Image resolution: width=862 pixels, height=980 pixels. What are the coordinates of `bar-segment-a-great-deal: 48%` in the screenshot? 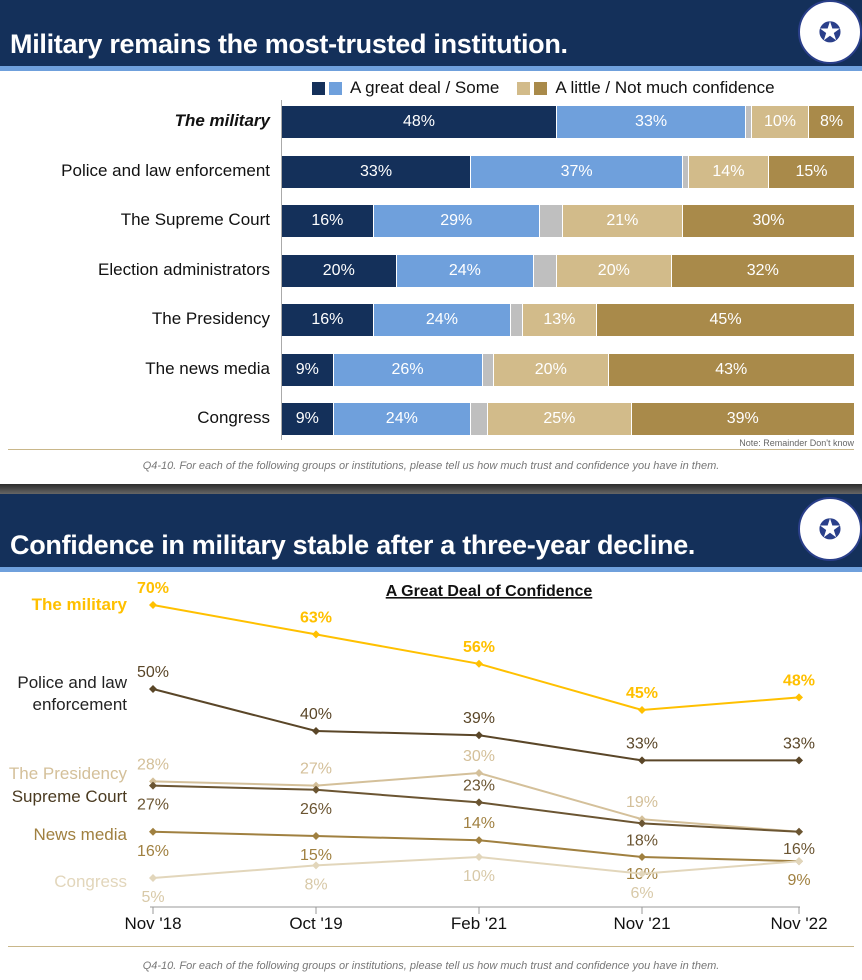 It's located at (420, 122).